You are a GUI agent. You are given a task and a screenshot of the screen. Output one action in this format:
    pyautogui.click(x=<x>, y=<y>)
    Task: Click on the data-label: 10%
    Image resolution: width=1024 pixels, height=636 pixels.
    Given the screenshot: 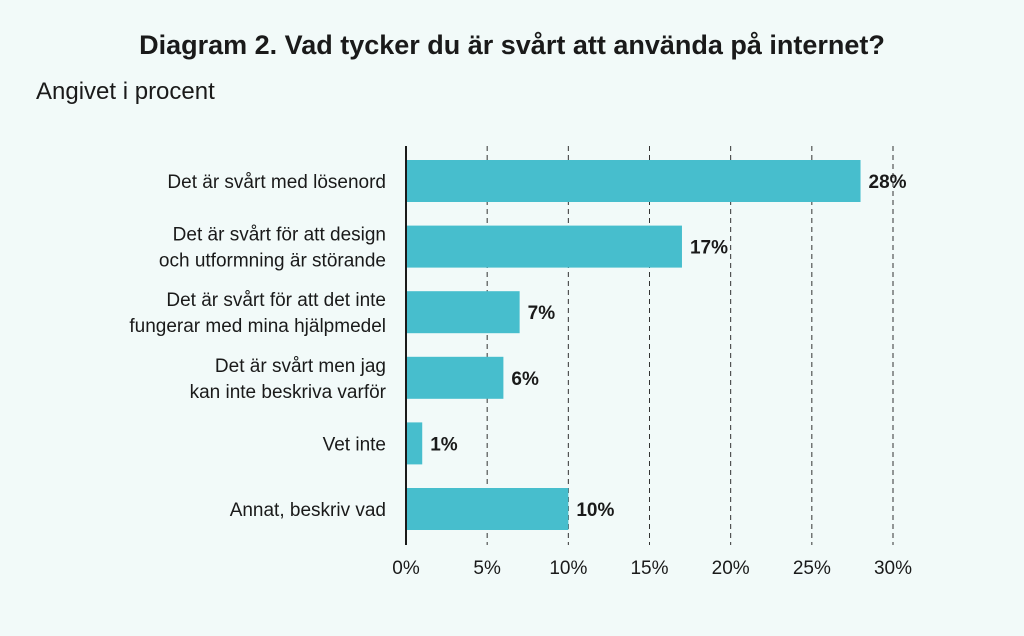 What is the action you would take?
    pyautogui.click(x=595, y=510)
    